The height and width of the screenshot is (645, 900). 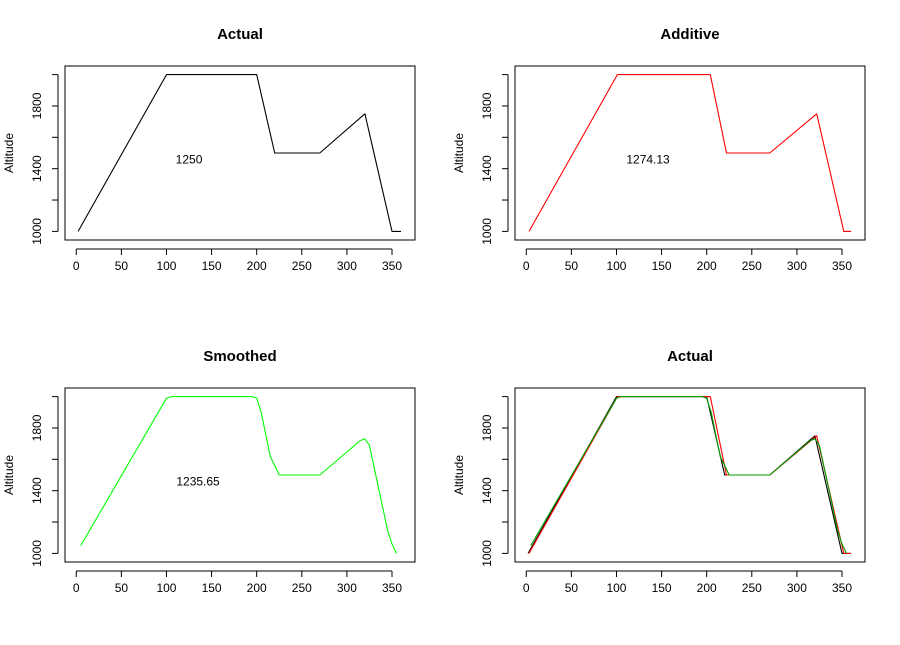 I want to click on chart-annotation: 1235.65, so click(x=198, y=481).